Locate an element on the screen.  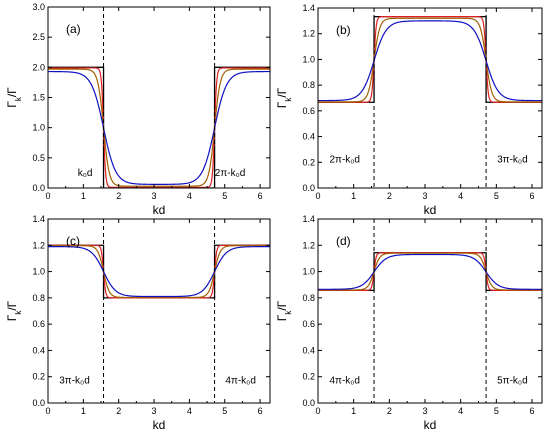
annotation-label: k₀d is located at coordinates (85, 173).